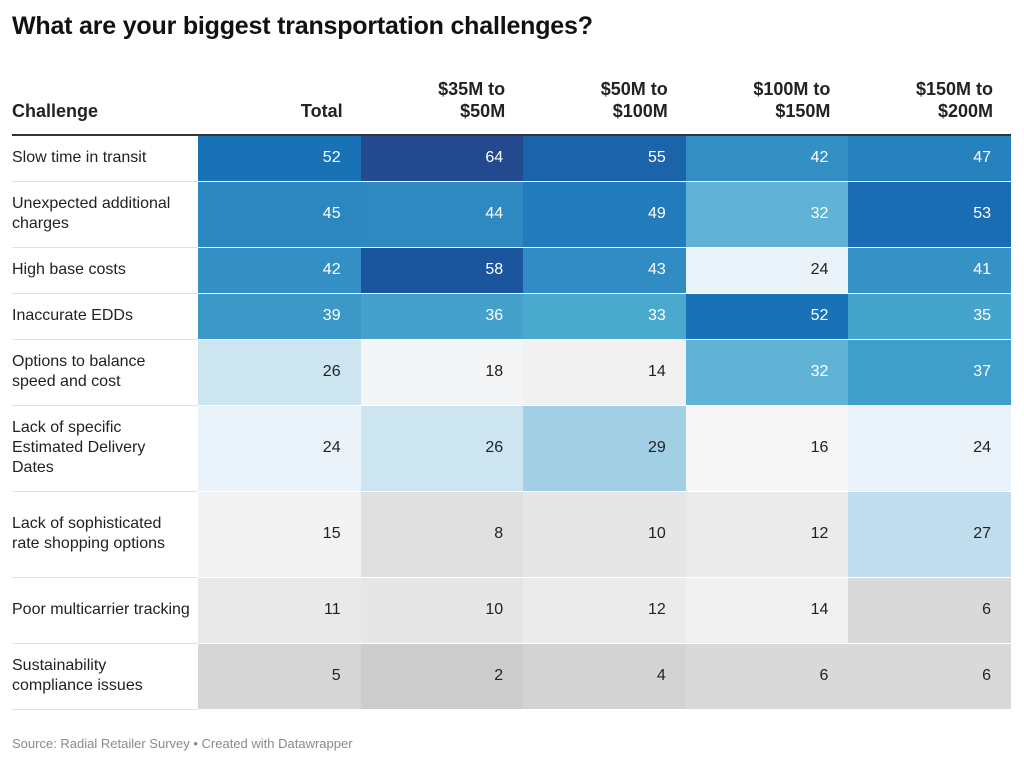 The width and height of the screenshot is (1024, 764). Describe the element at coordinates (604, 158) in the screenshot. I see `heat-cell: 55` at that location.